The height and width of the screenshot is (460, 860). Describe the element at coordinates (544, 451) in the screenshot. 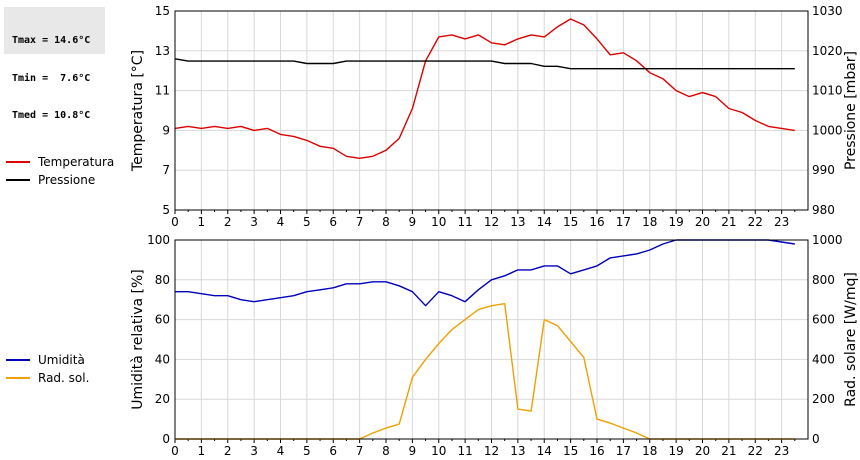

I see `chart2-x-tick-label: 14` at that location.